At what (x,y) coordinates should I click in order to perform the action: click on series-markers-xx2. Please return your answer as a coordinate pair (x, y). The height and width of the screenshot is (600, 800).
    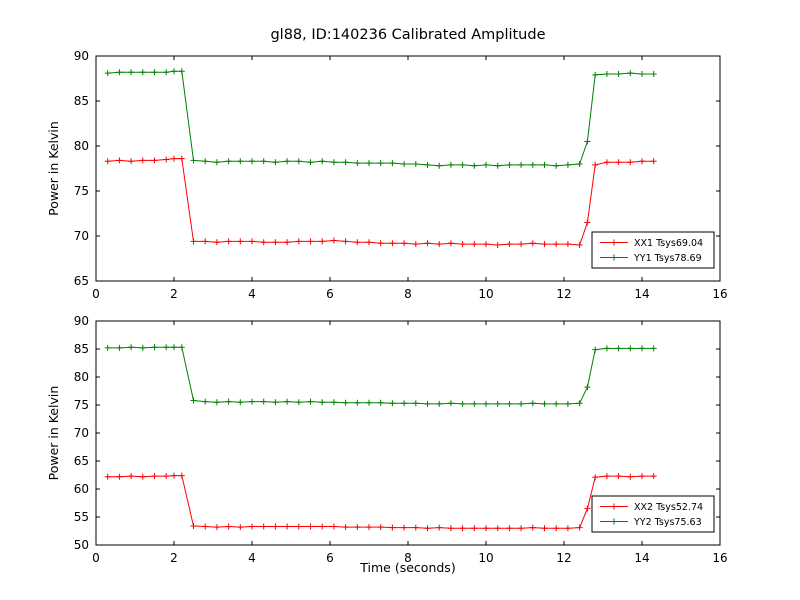
    Looking at the image, I should click on (380, 502).